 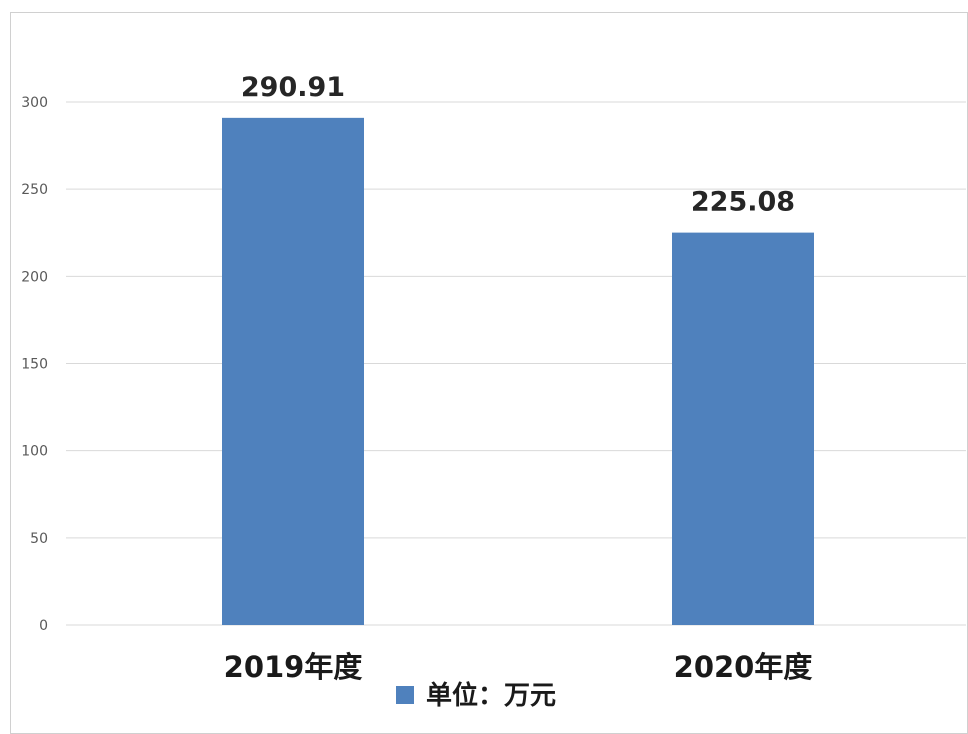 What do you see at coordinates (518, 667) in the screenshot?
I see `x-tick-labels: 2019年度 2020年度` at bounding box center [518, 667].